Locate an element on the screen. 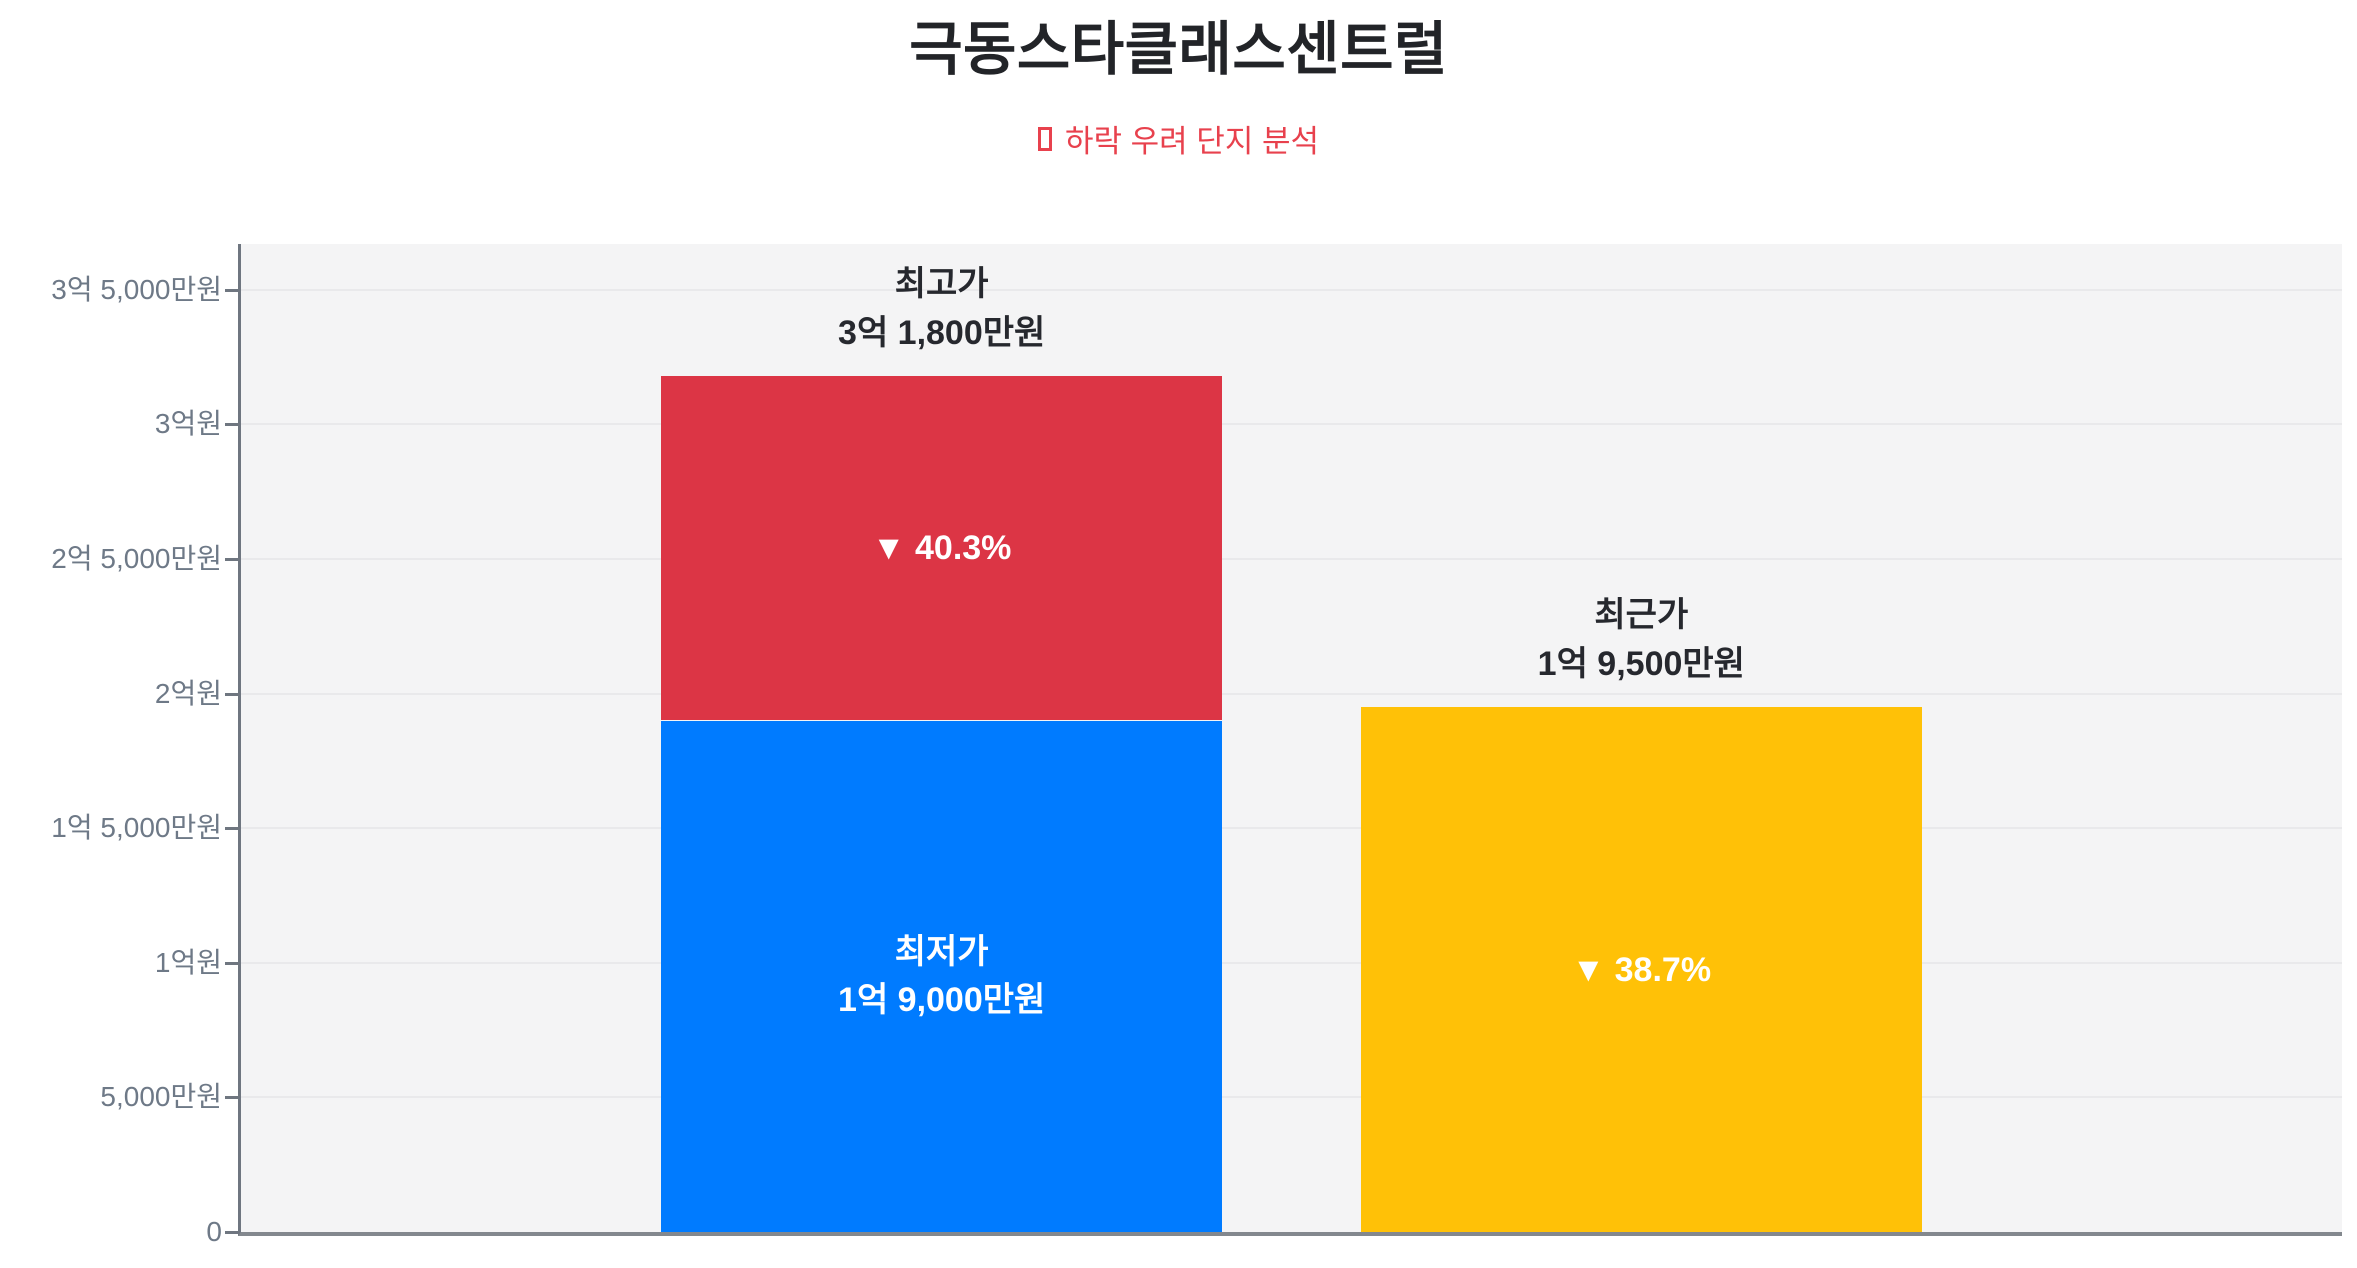 This screenshot has width=2357, height=1268. lowest-price-segment-label: 최저가 1억 9,000만원 is located at coordinates (942, 976).